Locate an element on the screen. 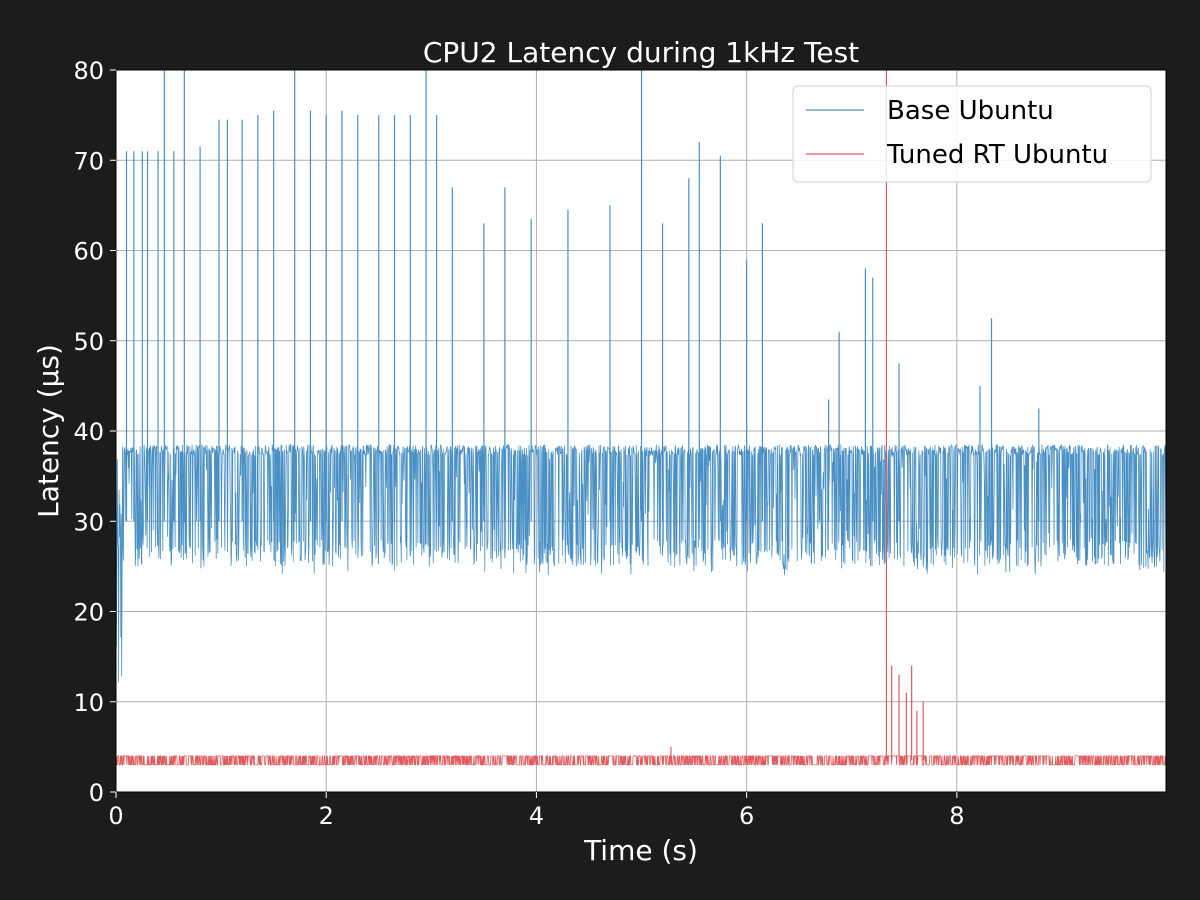 The width and height of the screenshot is (1200, 900). x-tick-label: 4 is located at coordinates (536, 816).